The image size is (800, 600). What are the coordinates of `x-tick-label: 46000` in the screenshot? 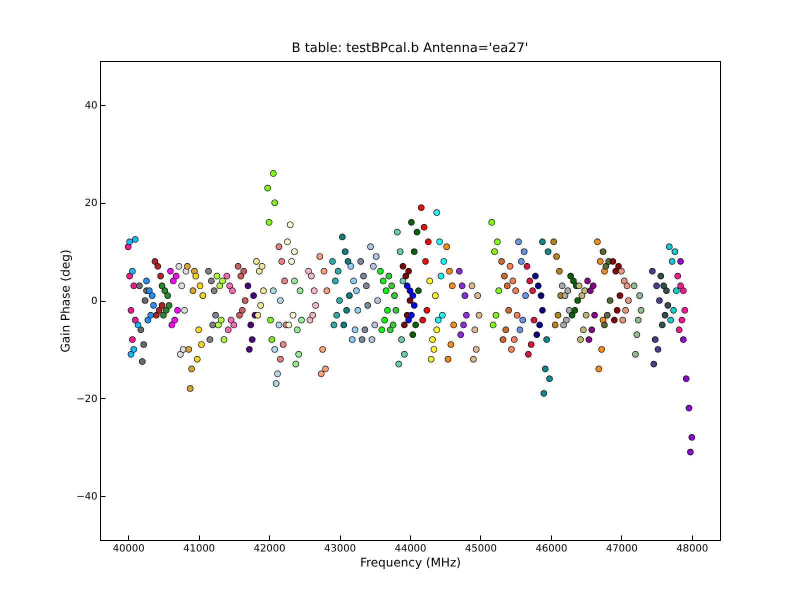 It's located at (552, 549).